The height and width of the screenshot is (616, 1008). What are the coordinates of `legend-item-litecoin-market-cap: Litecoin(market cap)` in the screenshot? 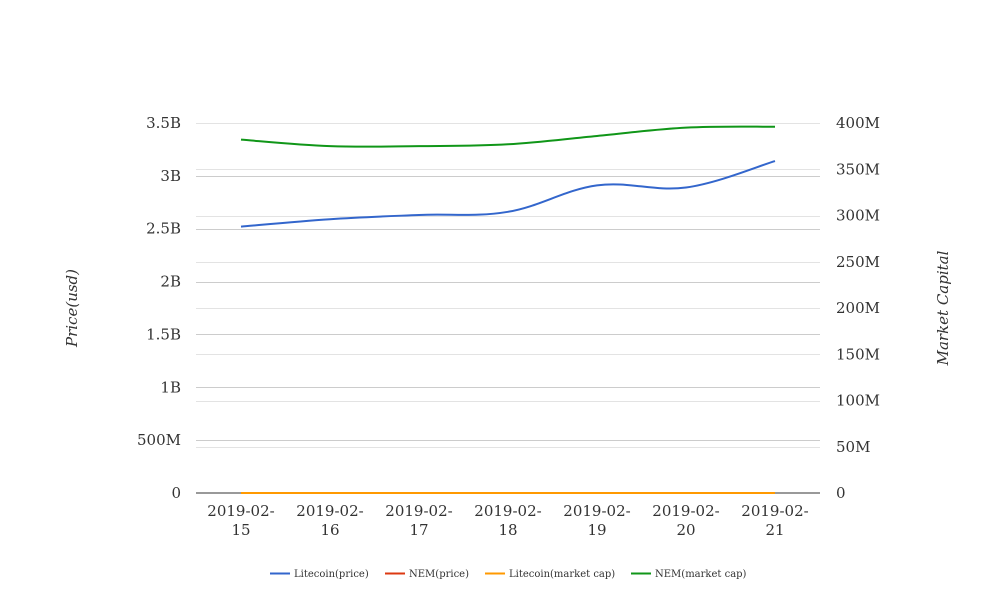 It's located at (550, 574).